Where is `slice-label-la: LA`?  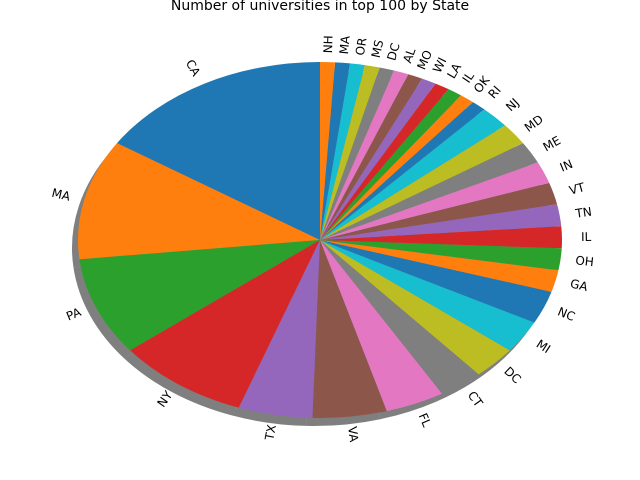
slice-label-la: LA is located at coordinates (454, 70).